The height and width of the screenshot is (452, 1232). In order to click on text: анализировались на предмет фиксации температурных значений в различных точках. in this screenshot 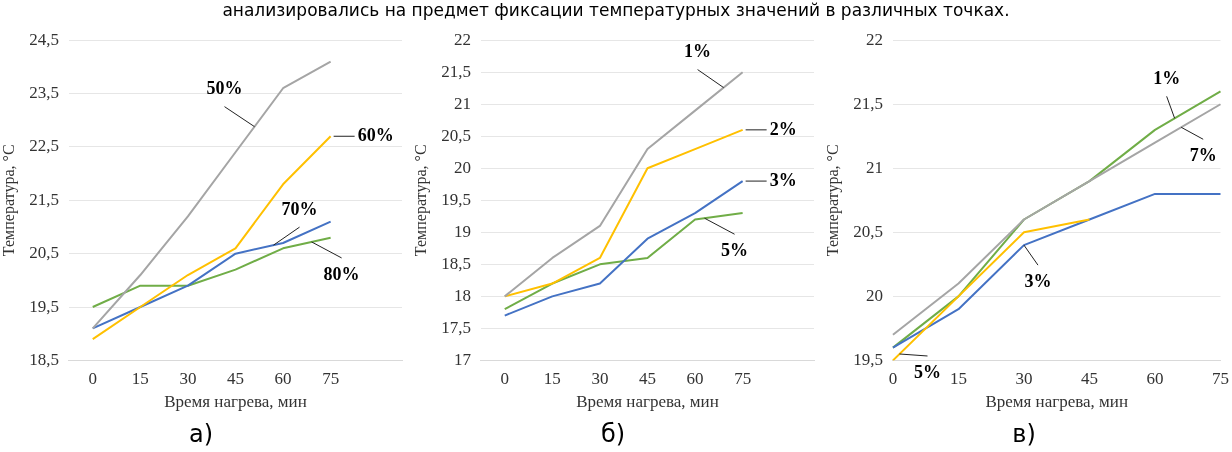, I will do `click(616, 10)`.